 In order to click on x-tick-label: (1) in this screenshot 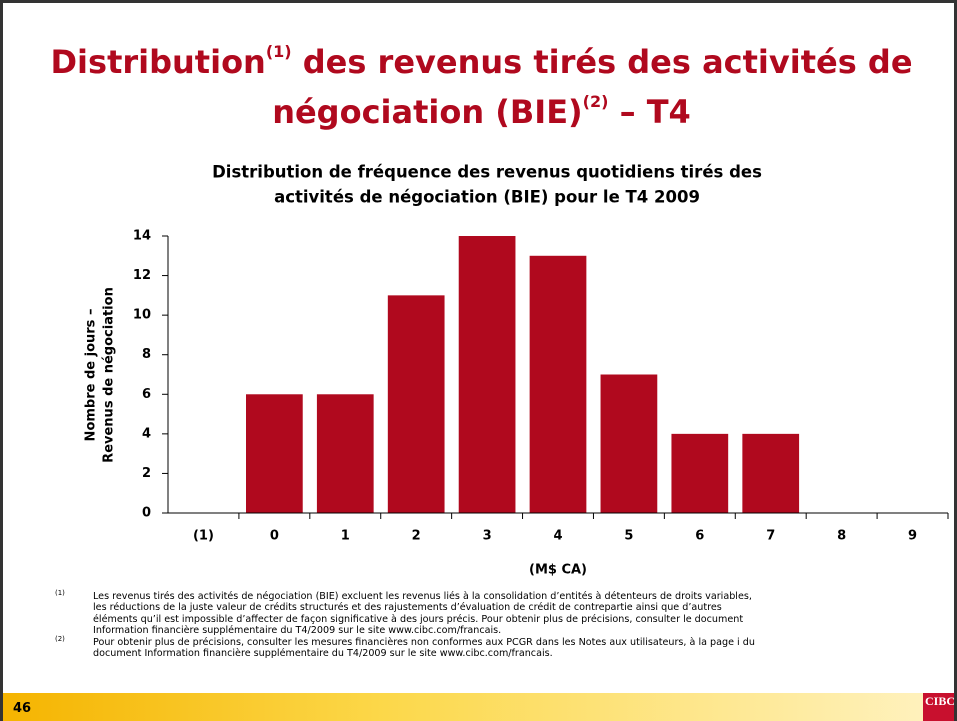, I will do `click(203, 536)`.